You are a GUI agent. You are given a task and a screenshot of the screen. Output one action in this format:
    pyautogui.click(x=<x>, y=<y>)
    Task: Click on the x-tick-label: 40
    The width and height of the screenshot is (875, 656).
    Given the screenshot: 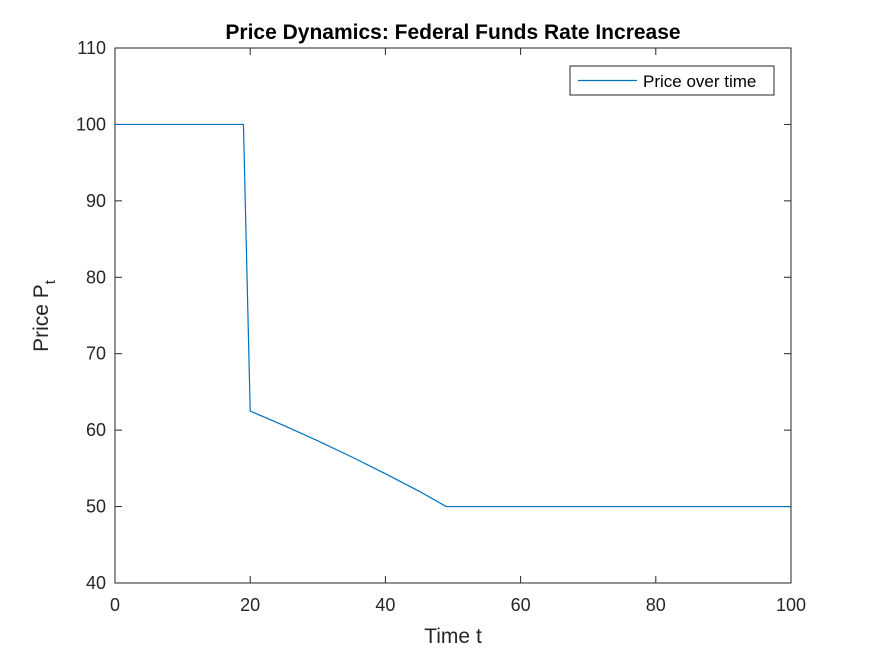 What is the action you would take?
    pyautogui.click(x=385, y=605)
    